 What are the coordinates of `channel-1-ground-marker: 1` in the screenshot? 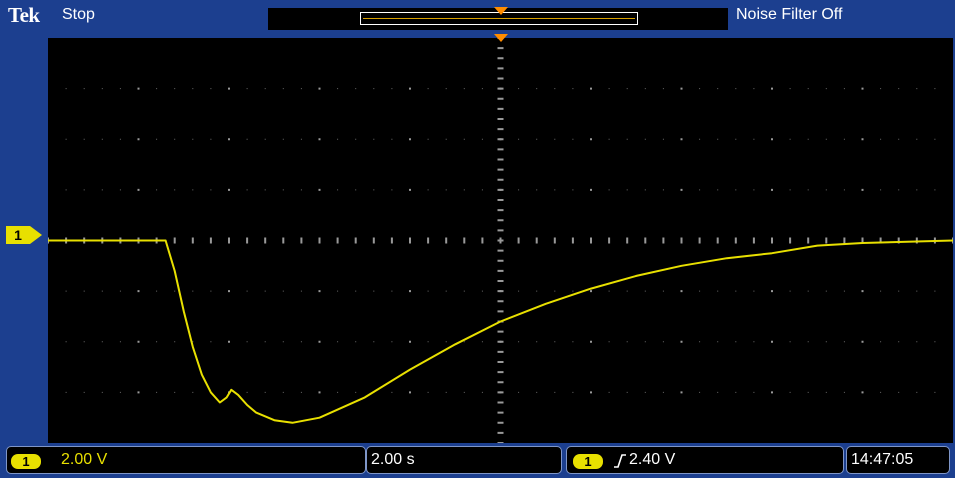 It's located at (24, 235).